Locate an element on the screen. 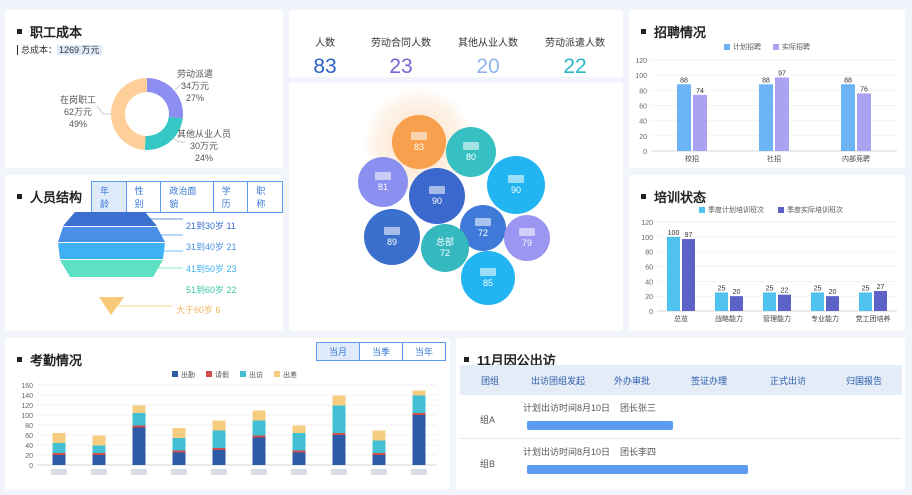 The width and height of the screenshot is (912, 495). visit-group: 组B is located at coordinates (488, 464).